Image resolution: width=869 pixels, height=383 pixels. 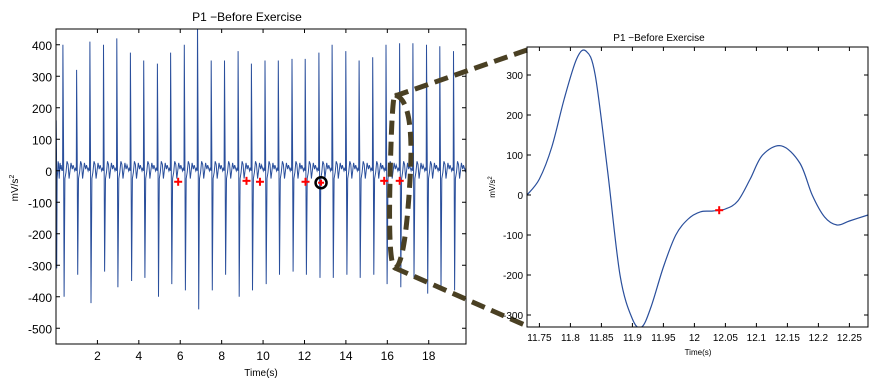 I want to click on x-tick-label: 8, so click(x=221, y=356).